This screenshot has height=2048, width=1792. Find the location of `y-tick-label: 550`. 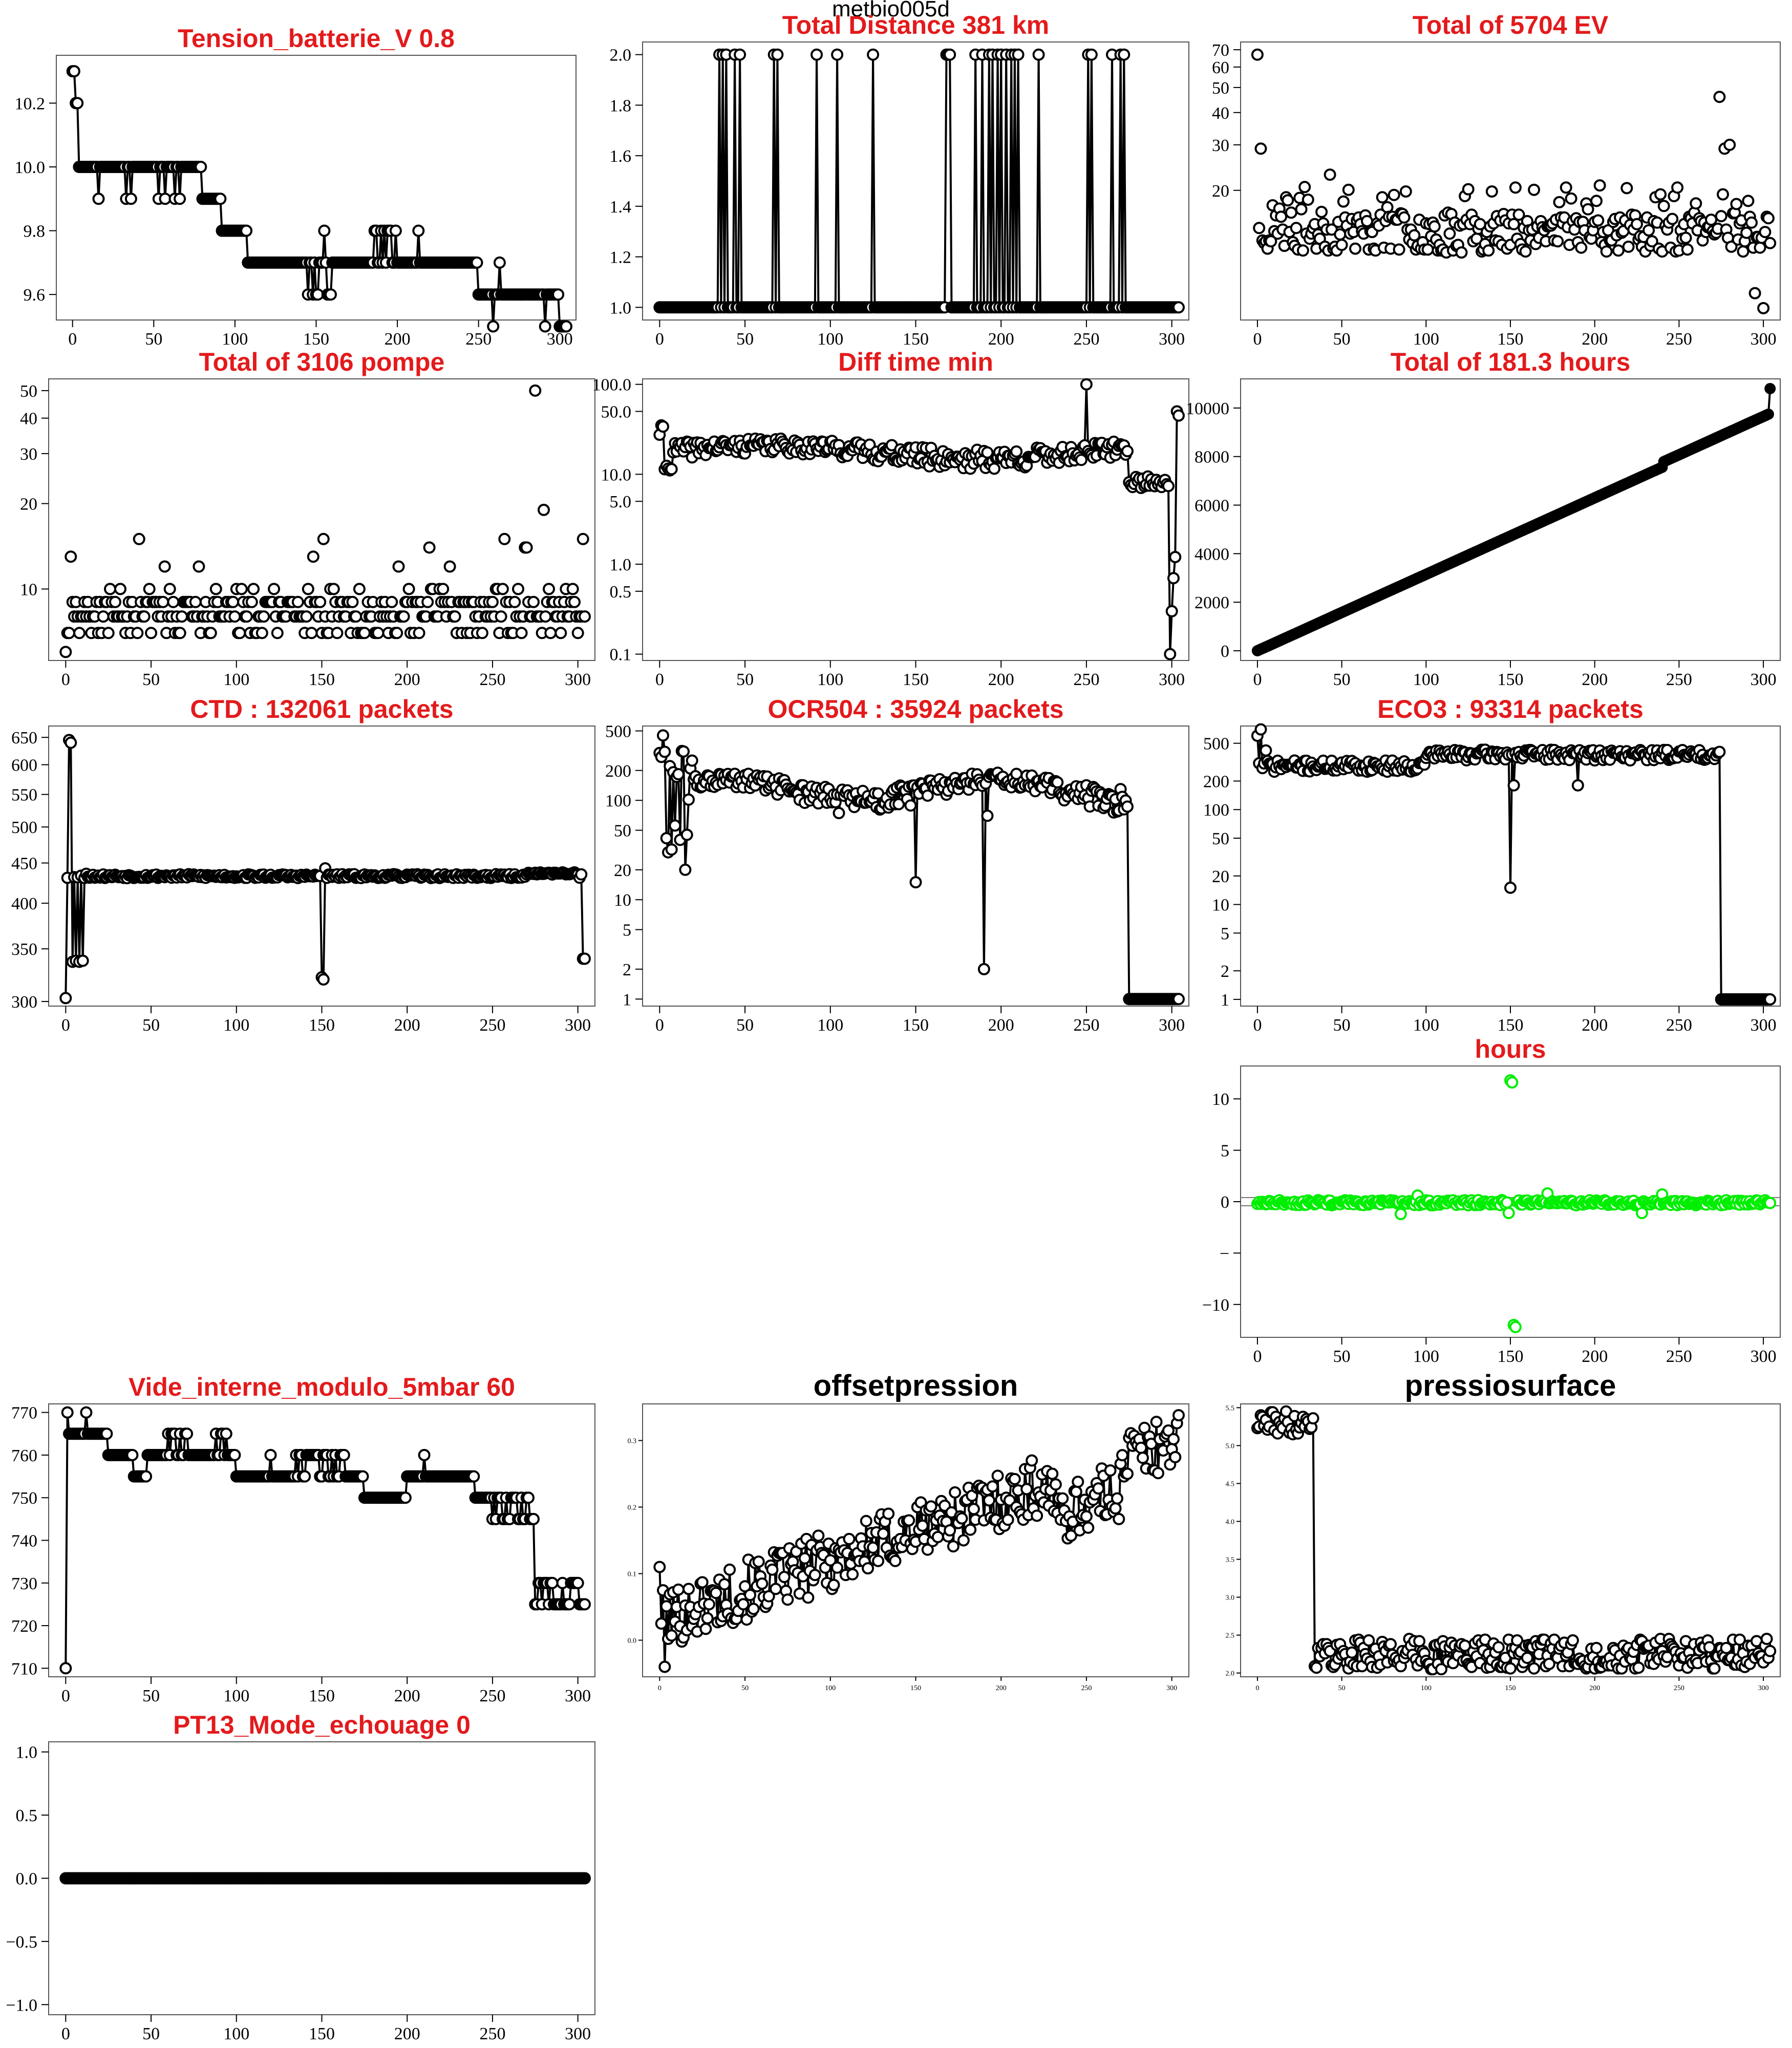

y-tick-label: 550 is located at coordinates (24, 795).